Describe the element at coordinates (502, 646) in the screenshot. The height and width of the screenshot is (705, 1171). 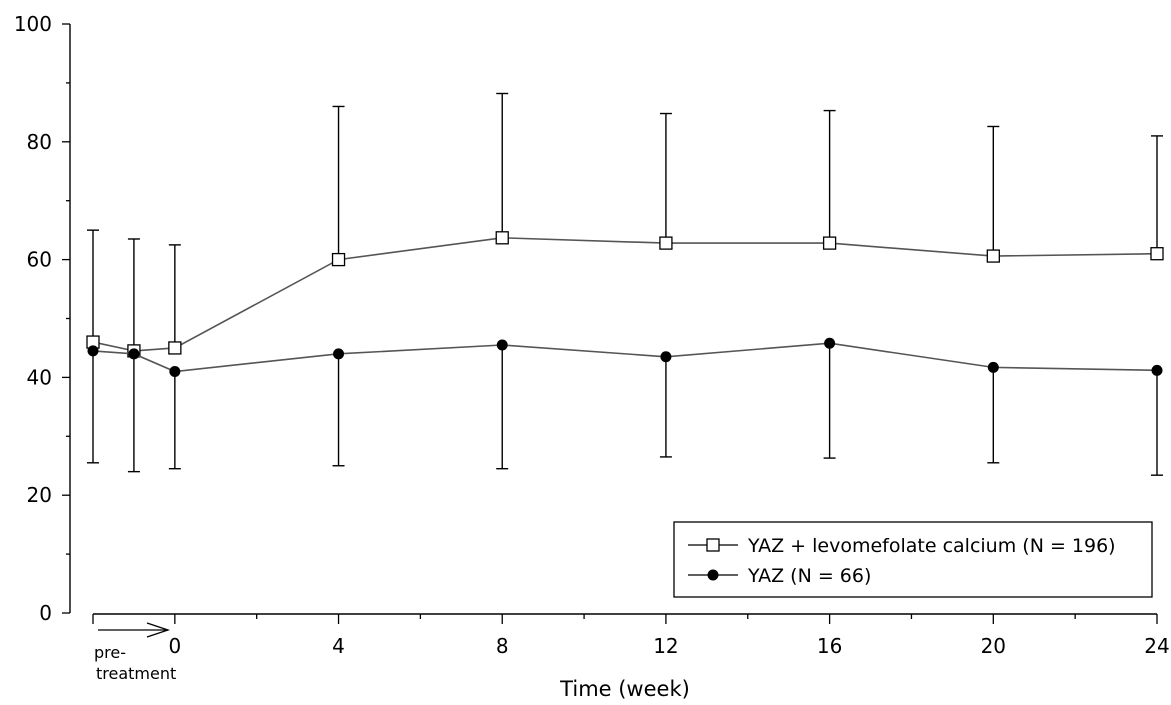
I see `x-tick-label: 8` at that location.